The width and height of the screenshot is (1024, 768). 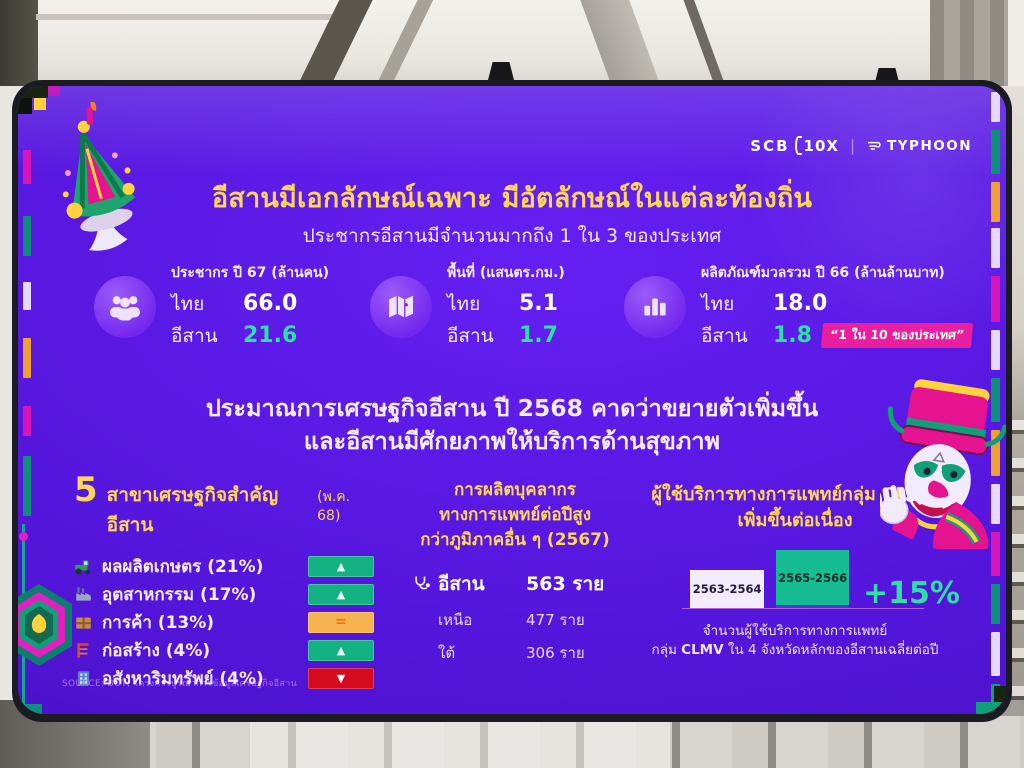 I want to click on stat-value: 1.7, so click(x=538, y=335).